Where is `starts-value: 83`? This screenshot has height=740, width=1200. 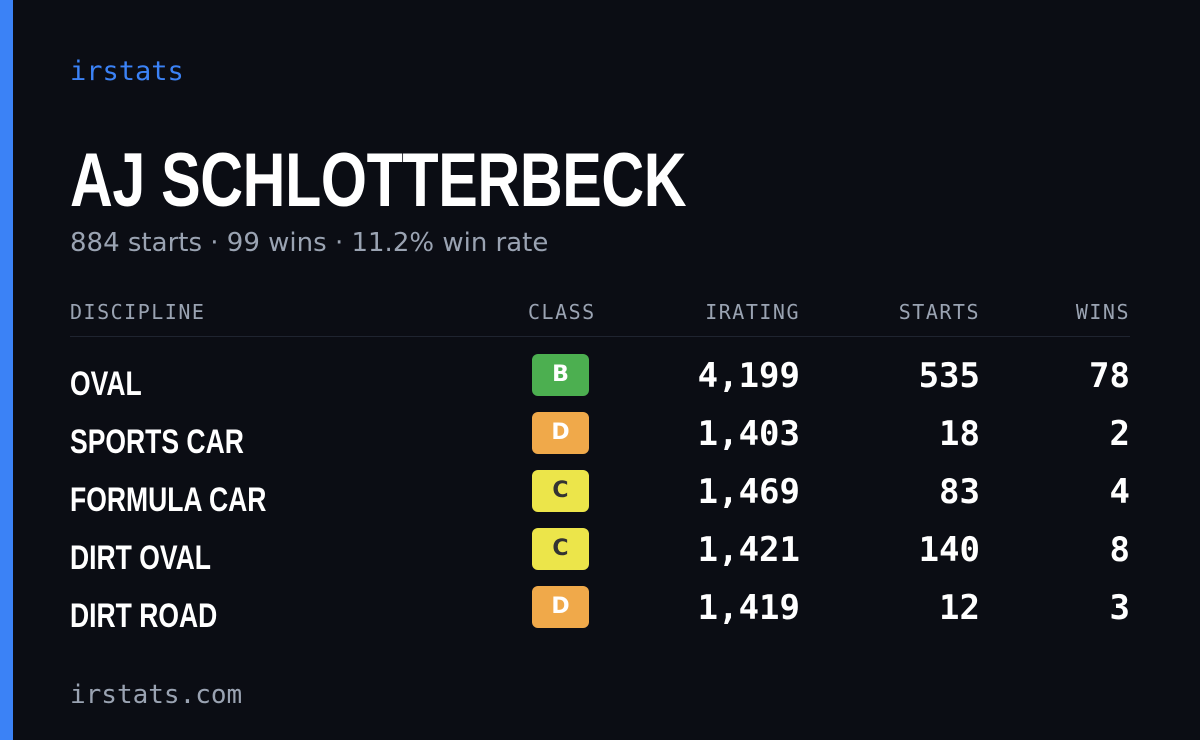 starts-value: 83 is located at coordinates (959, 492).